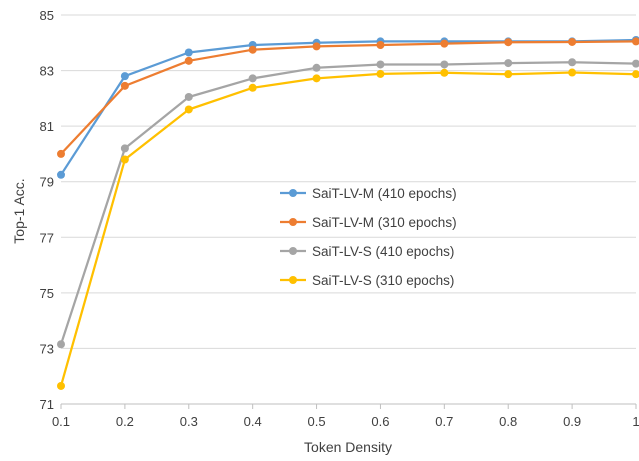 The width and height of the screenshot is (639, 461). Describe the element at coordinates (444, 421) in the screenshot. I see `x-tick-label: 0.7` at that location.